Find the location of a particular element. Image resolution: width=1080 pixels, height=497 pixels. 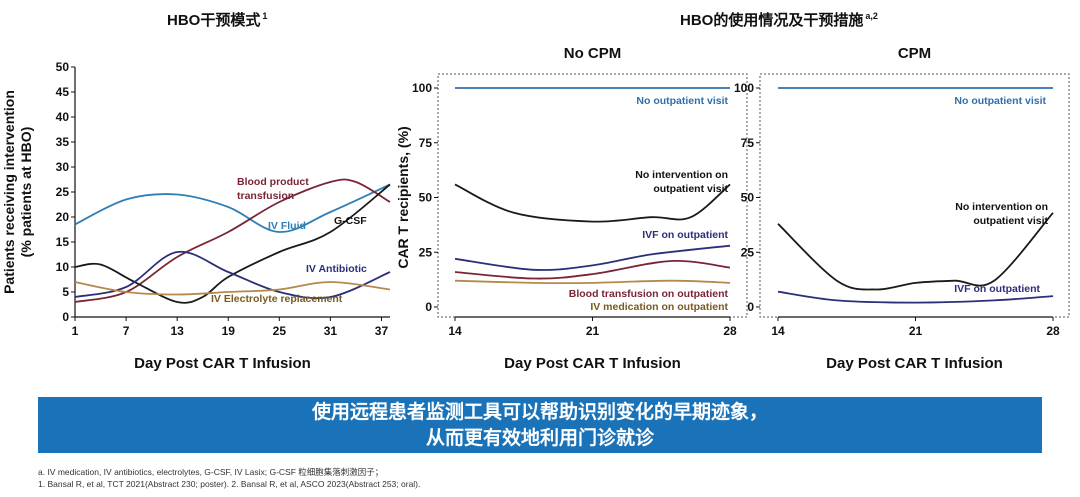

chart-title: No CPM is located at coordinates (593, 53).